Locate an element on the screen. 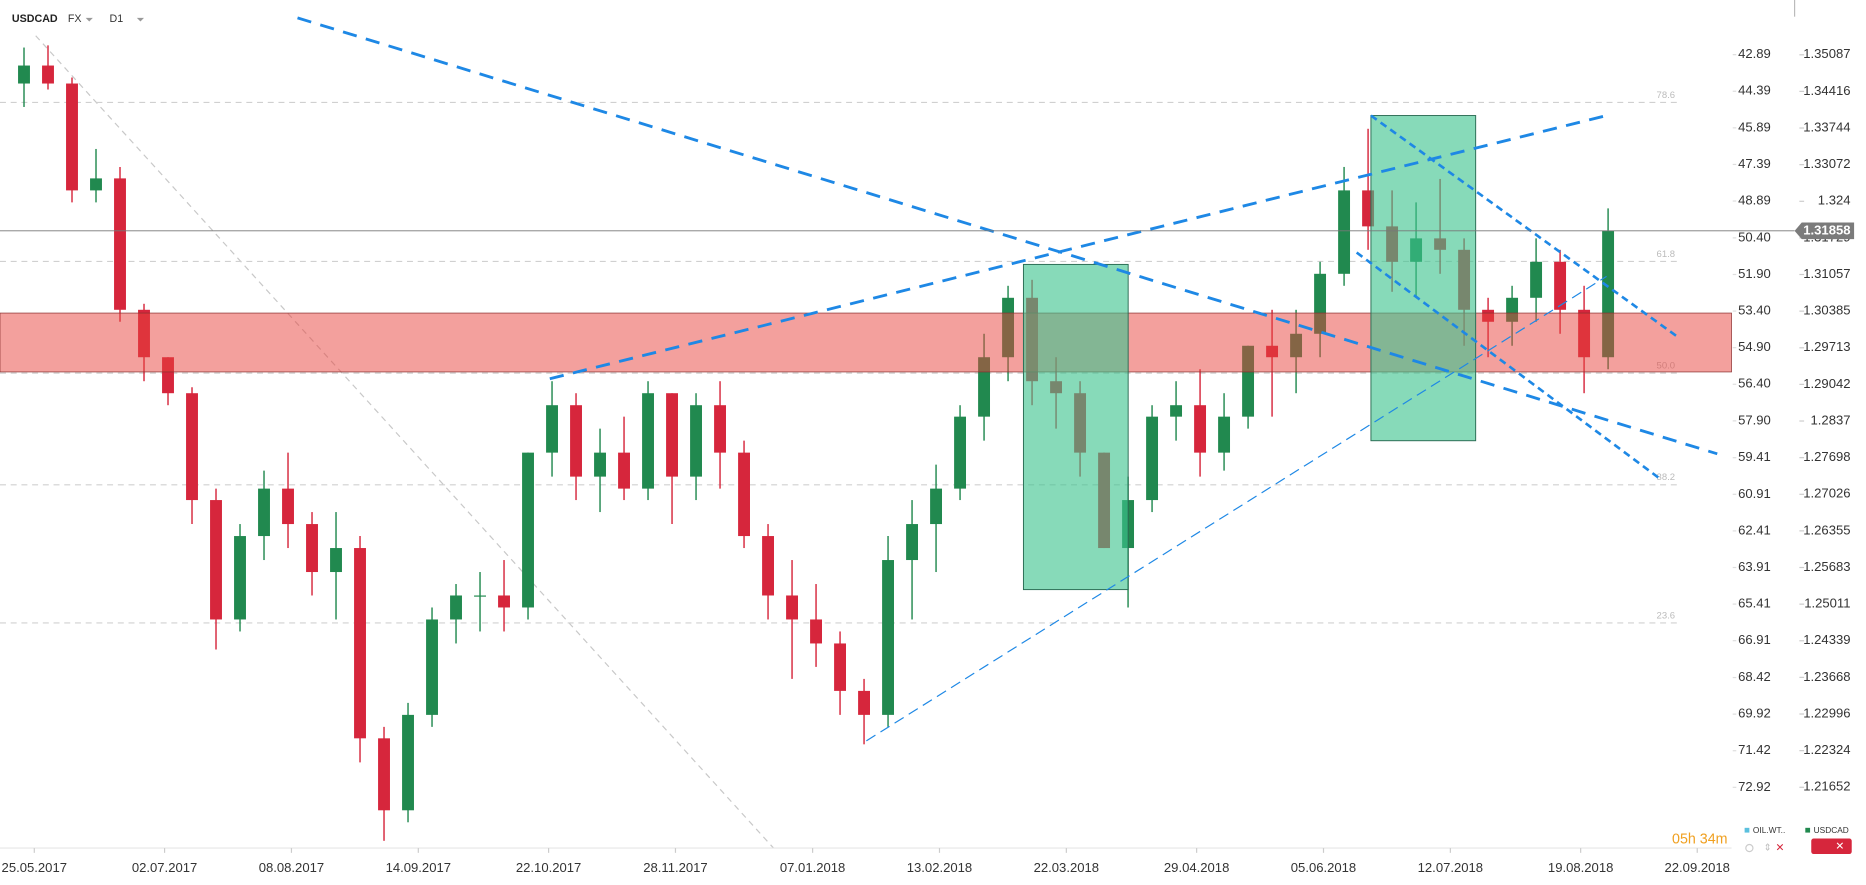 The width and height of the screenshot is (1866, 885). y-tick-label: 1.23668 is located at coordinates (1826, 676).